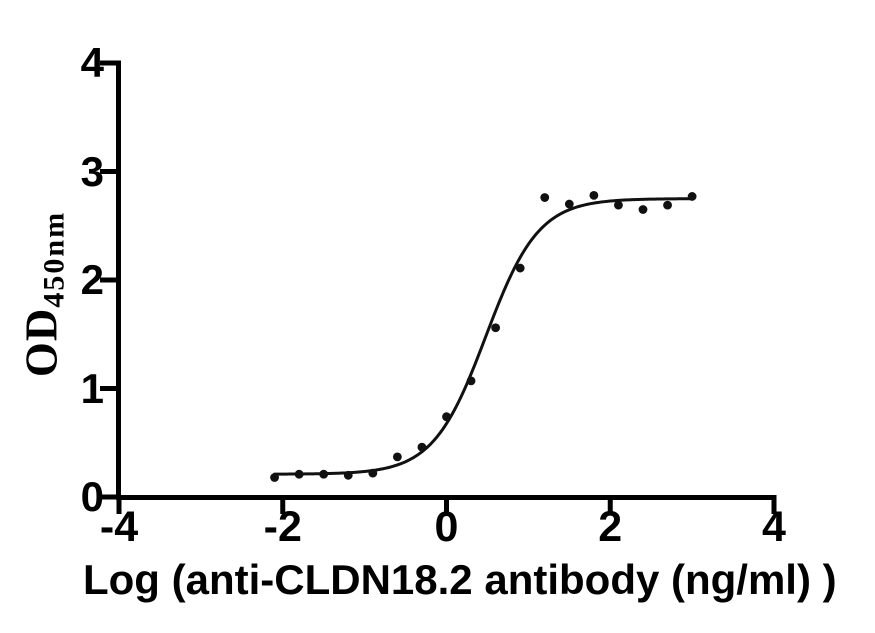  Describe the element at coordinates (92, 496) in the screenshot. I see `y-tick-label: 0` at that location.